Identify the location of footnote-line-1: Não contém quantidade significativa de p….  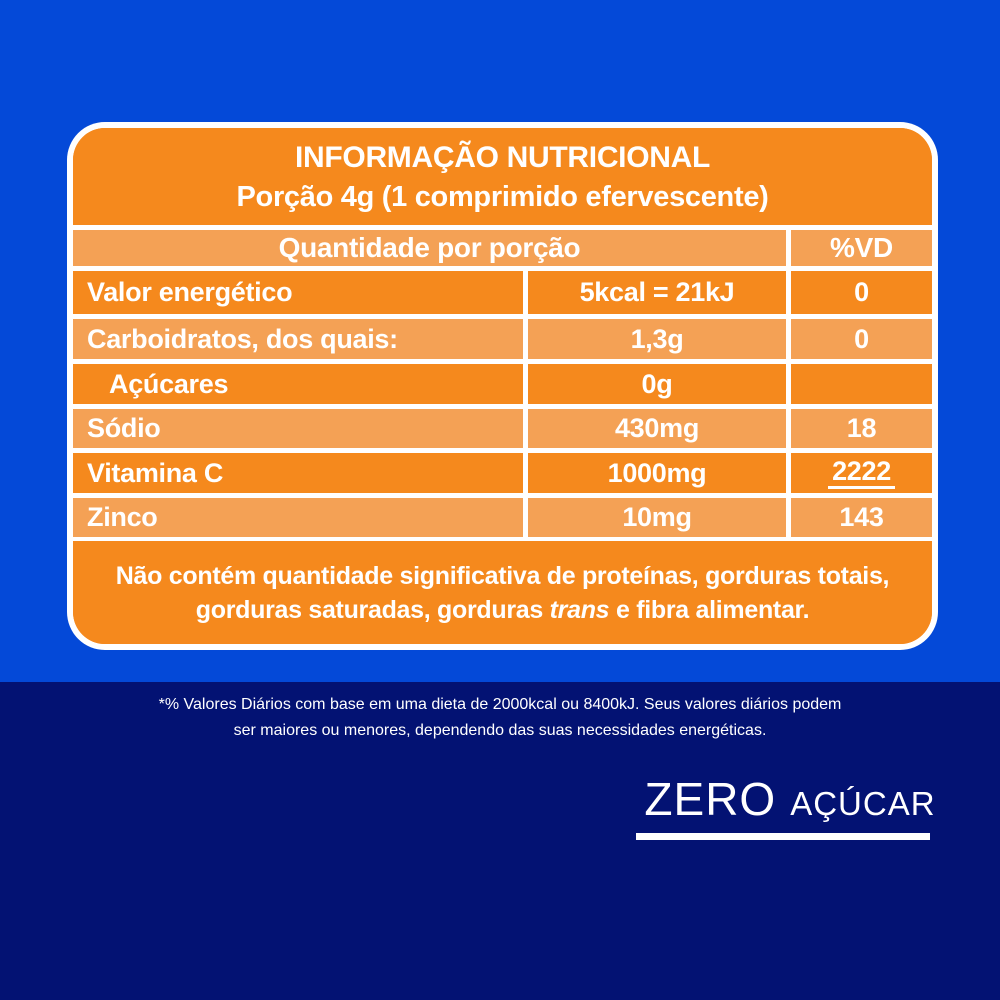
(502, 575).